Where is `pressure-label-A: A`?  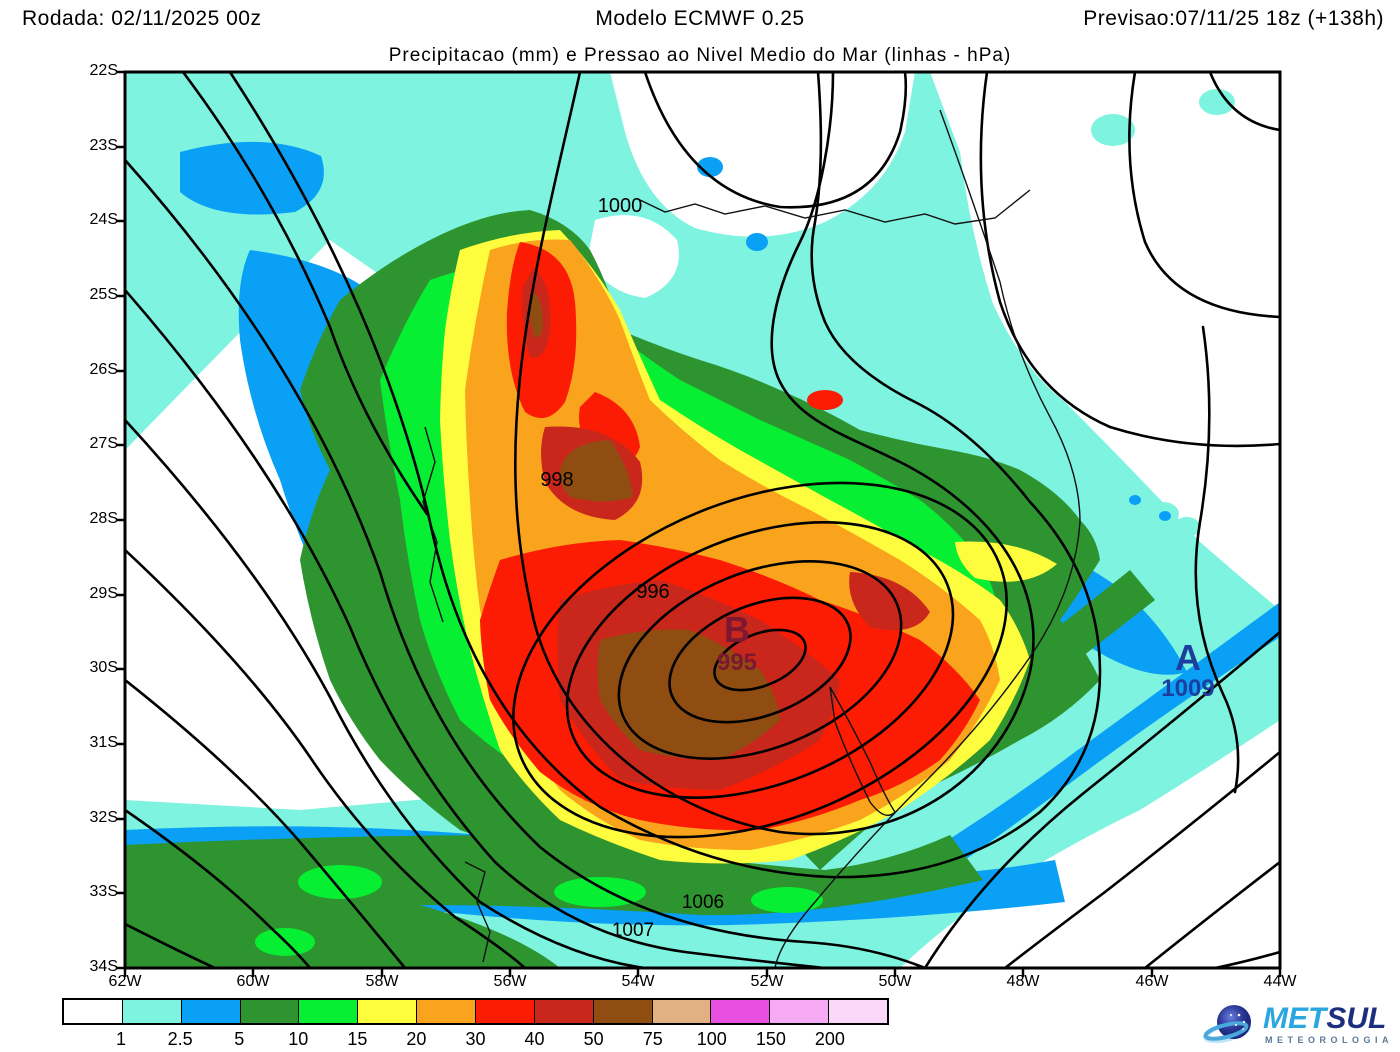 pressure-label-A: A is located at coordinates (1188, 657).